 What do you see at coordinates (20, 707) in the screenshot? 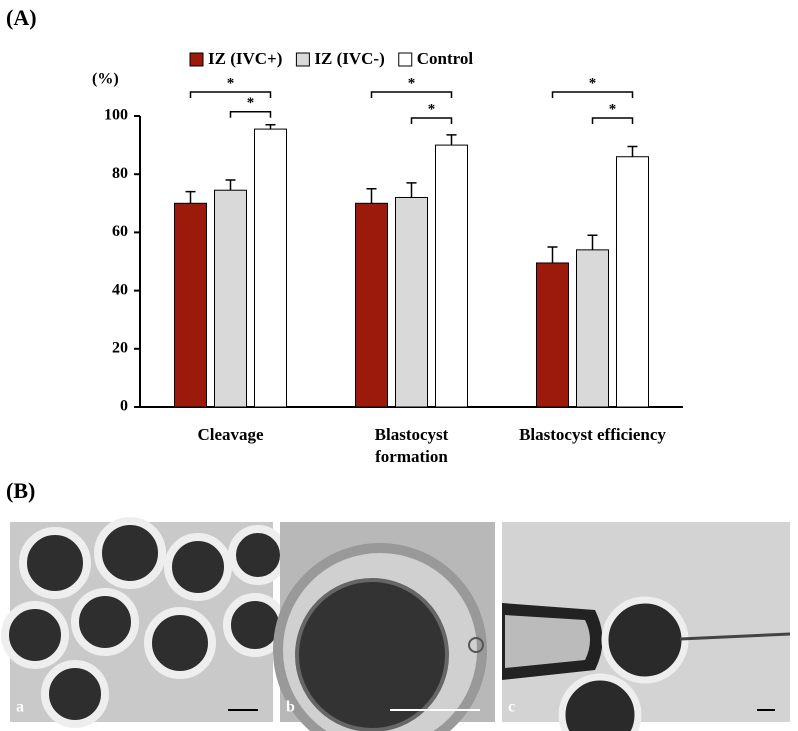
I see `image-label: a` at bounding box center [20, 707].